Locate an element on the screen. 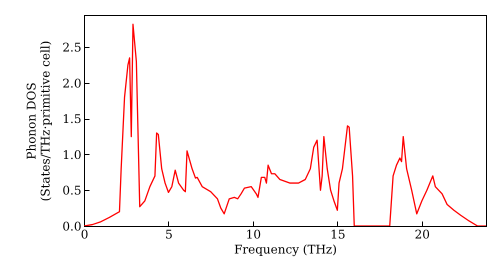 This screenshot has height=280, width=500. x-tick-label: 20 is located at coordinates (422, 235).